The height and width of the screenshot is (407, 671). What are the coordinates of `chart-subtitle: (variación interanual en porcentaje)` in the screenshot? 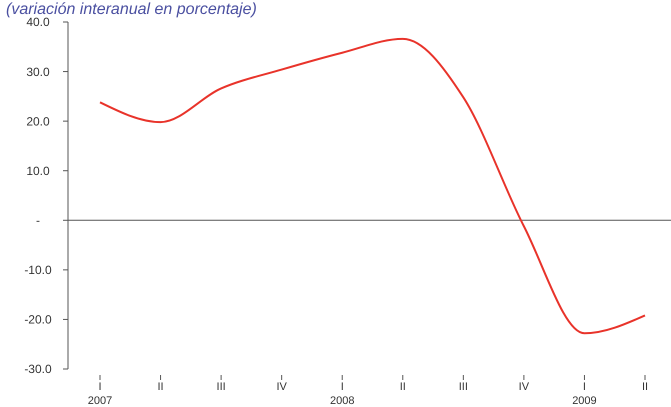 It's located at (131, 9).